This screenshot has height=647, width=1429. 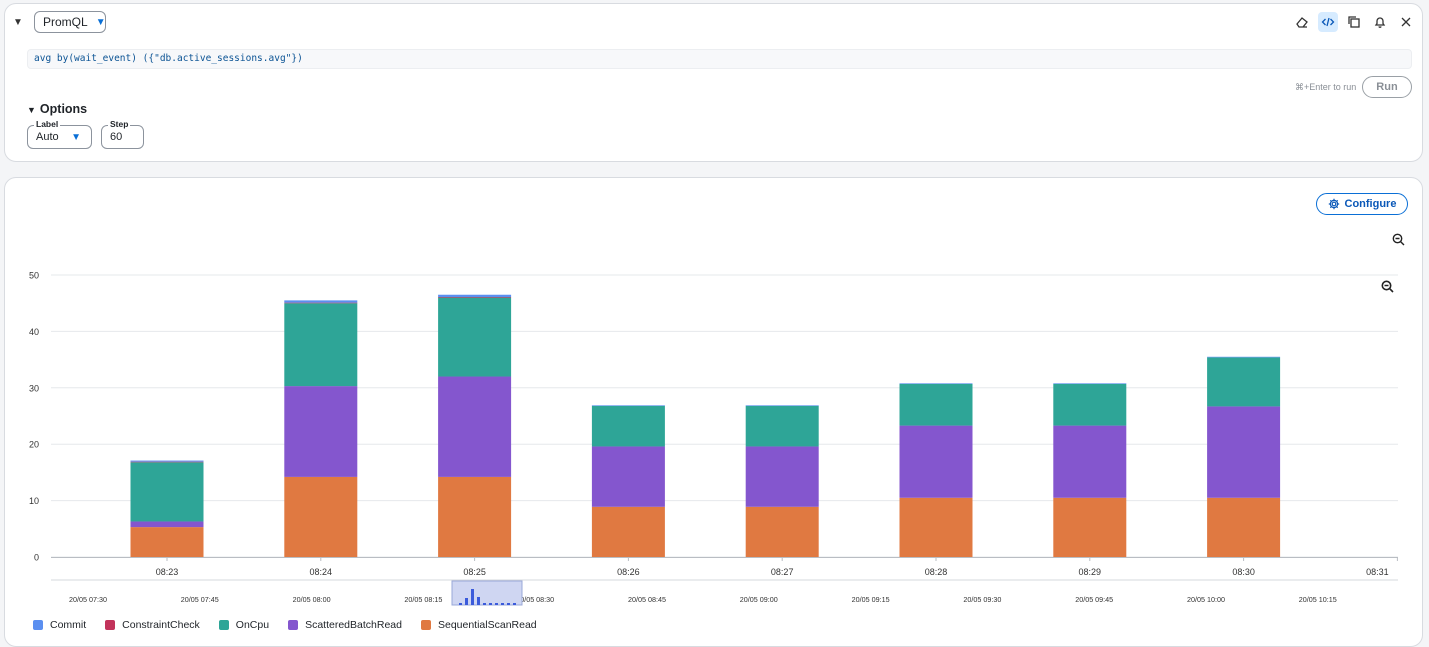 I want to click on zoom-out-icon, so click(x=1398, y=239).